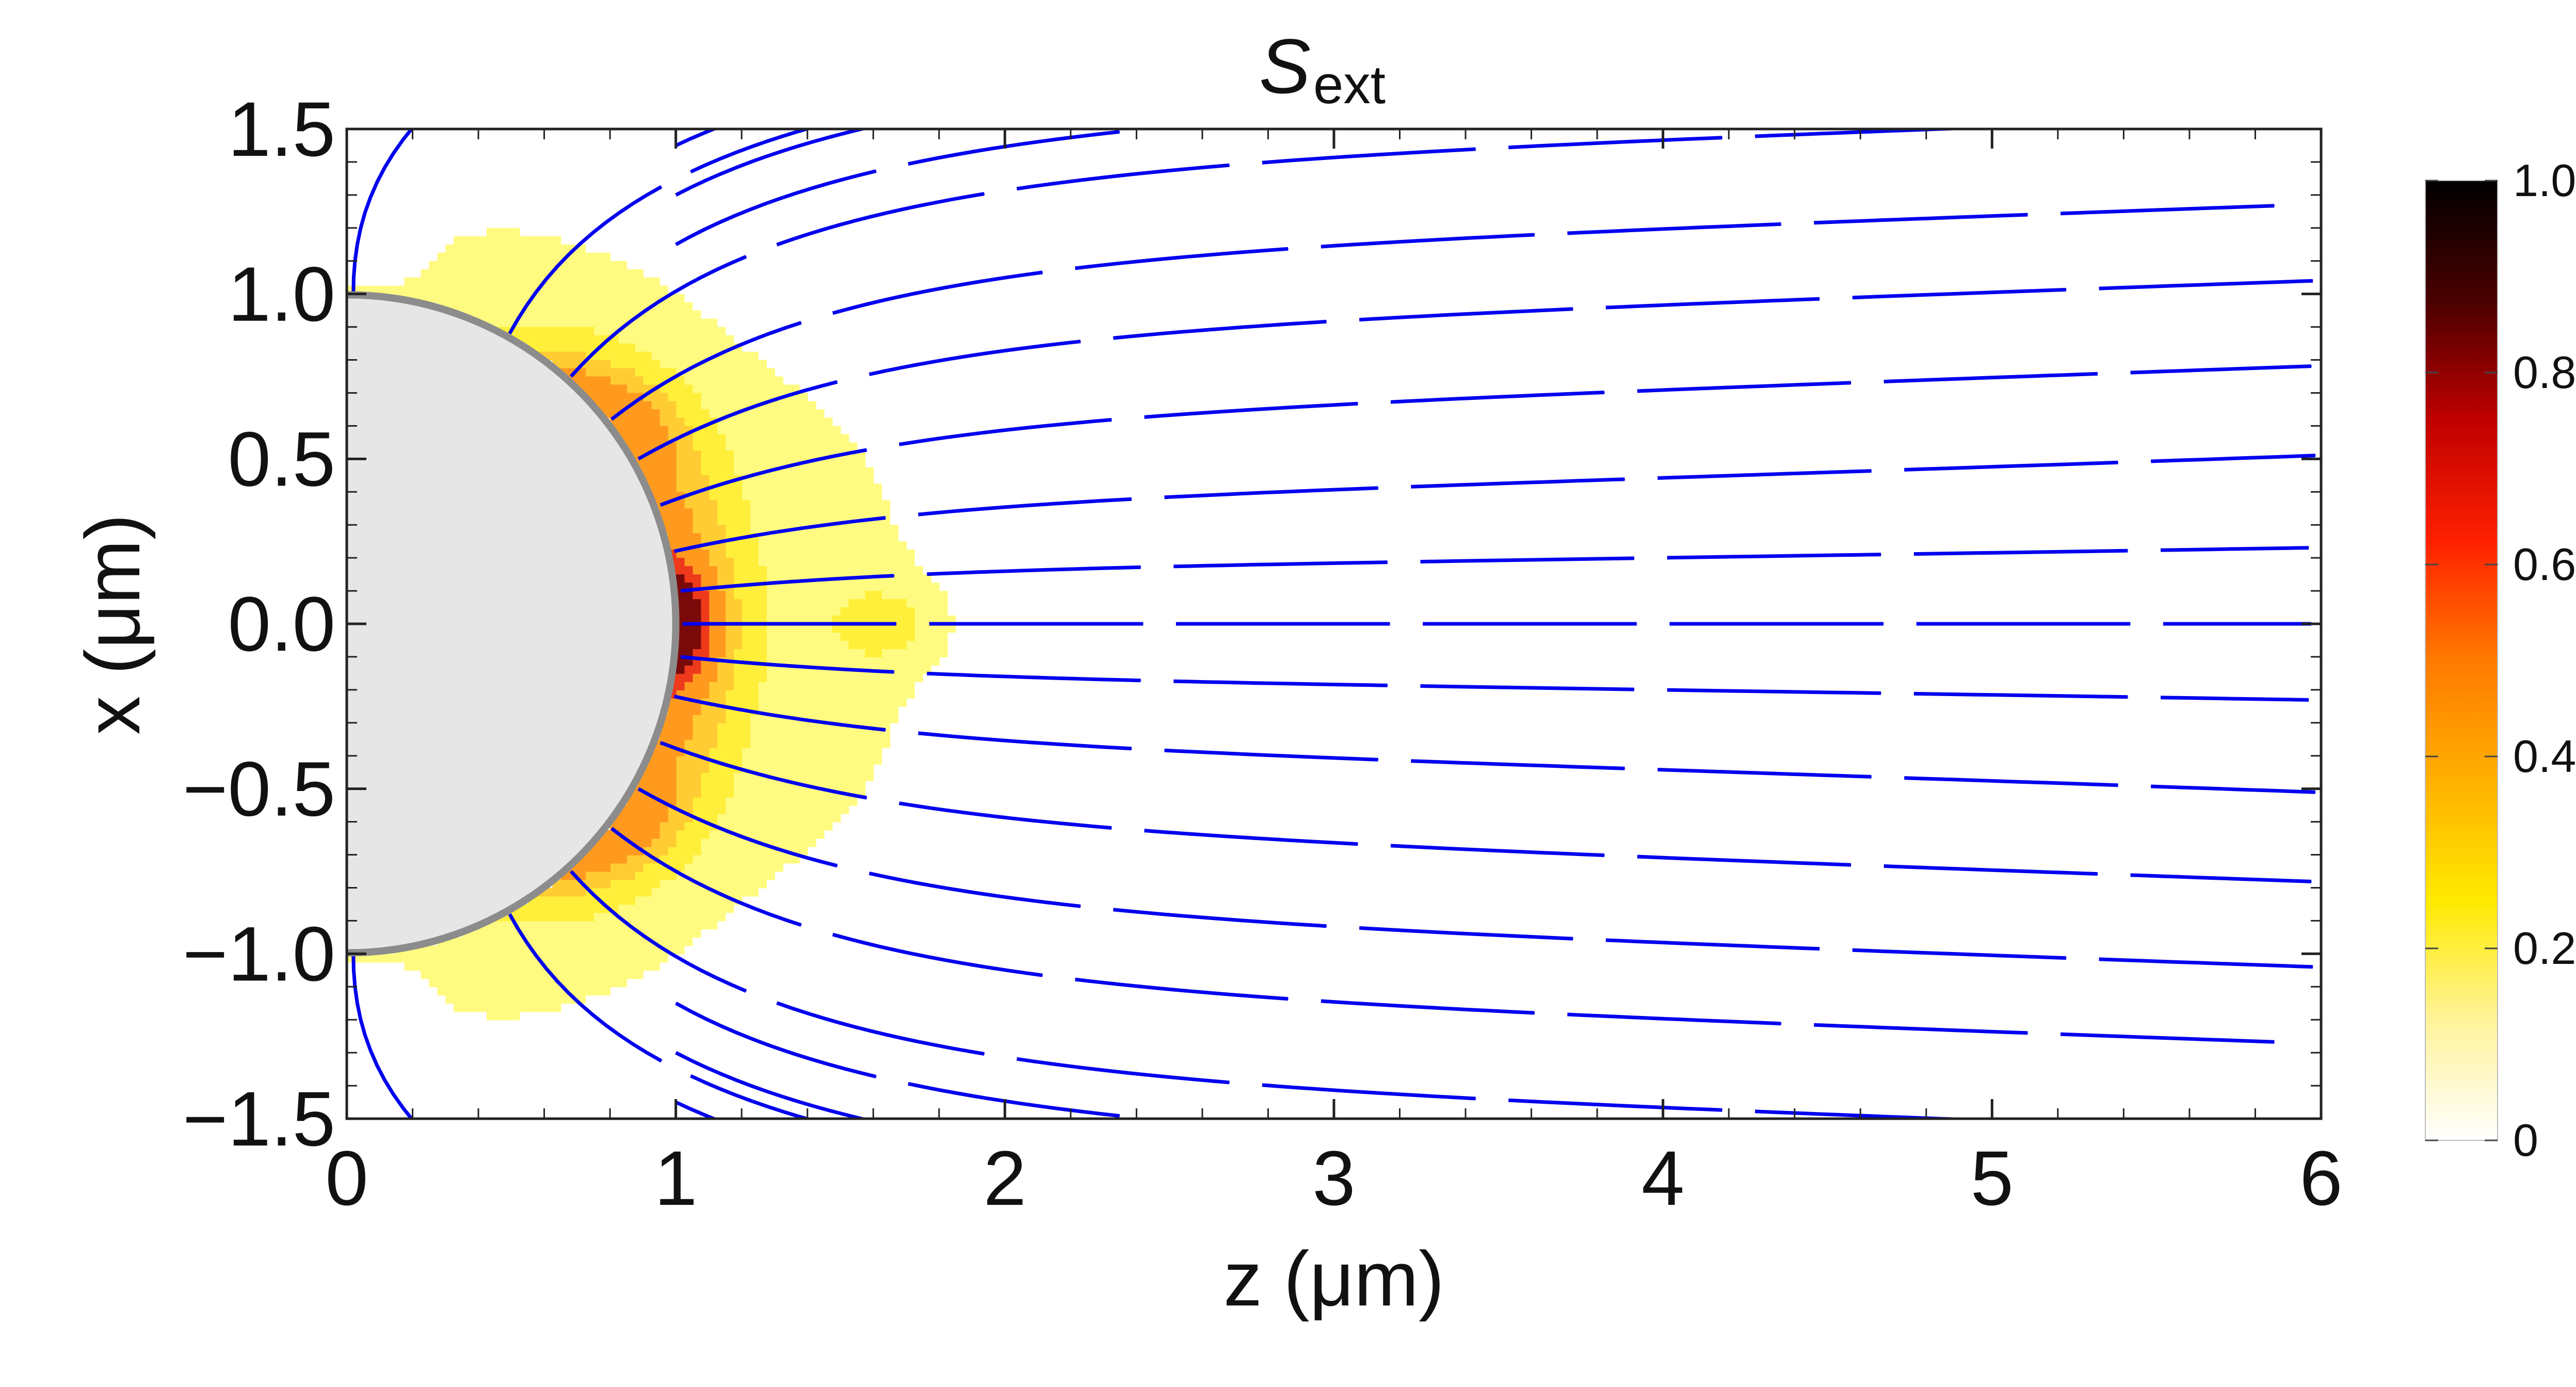 This screenshot has width=2576, height=1387. Describe the element at coordinates (1285, 66) in the screenshot. I see `chart-title: S` at that location.